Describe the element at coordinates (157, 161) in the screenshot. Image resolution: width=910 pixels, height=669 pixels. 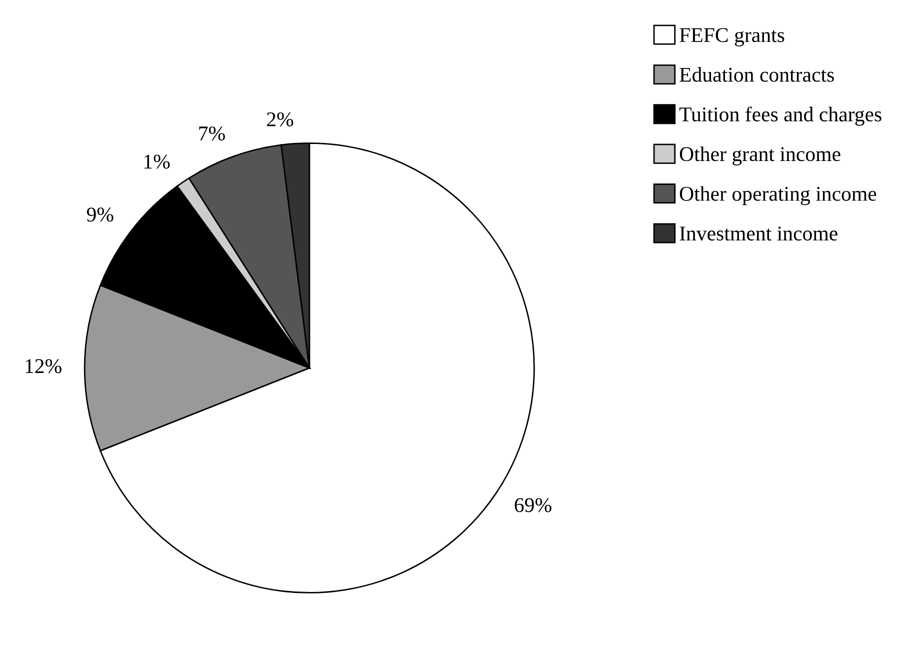
I see `data-label: 1%` at that location.